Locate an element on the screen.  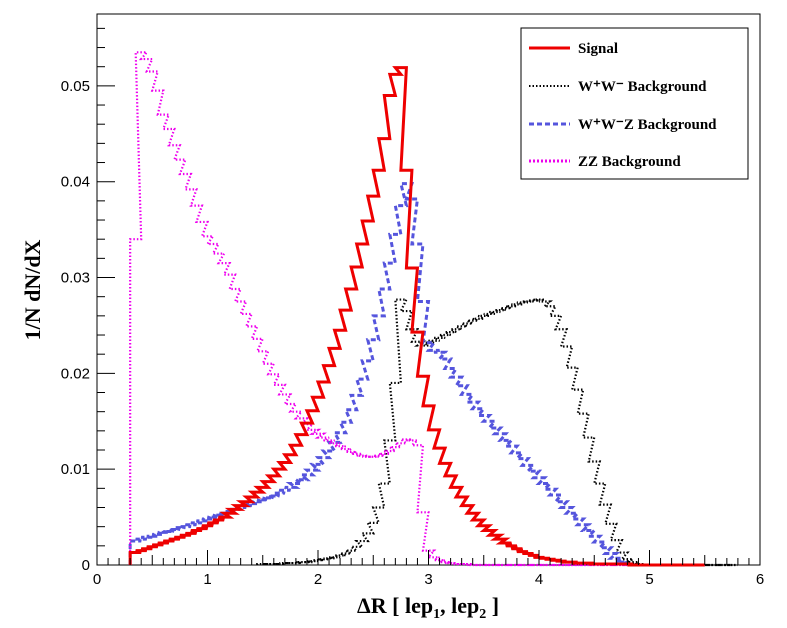
y-tick-label: 0.04 is located at coordinates (75, 182).